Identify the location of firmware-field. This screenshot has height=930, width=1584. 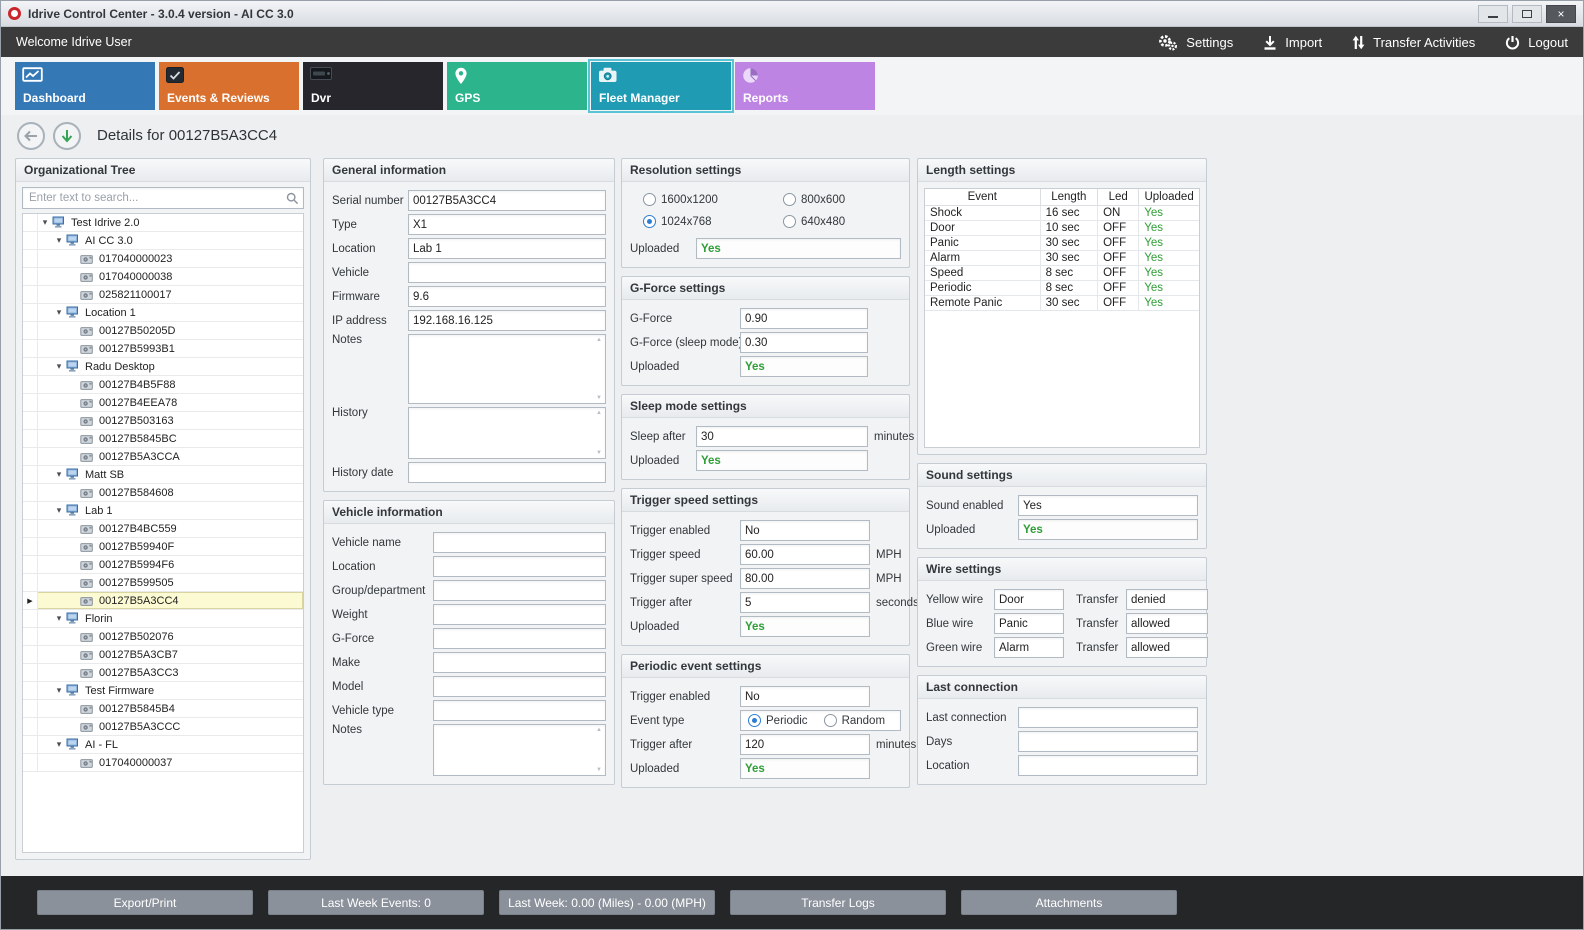
(507, 296).